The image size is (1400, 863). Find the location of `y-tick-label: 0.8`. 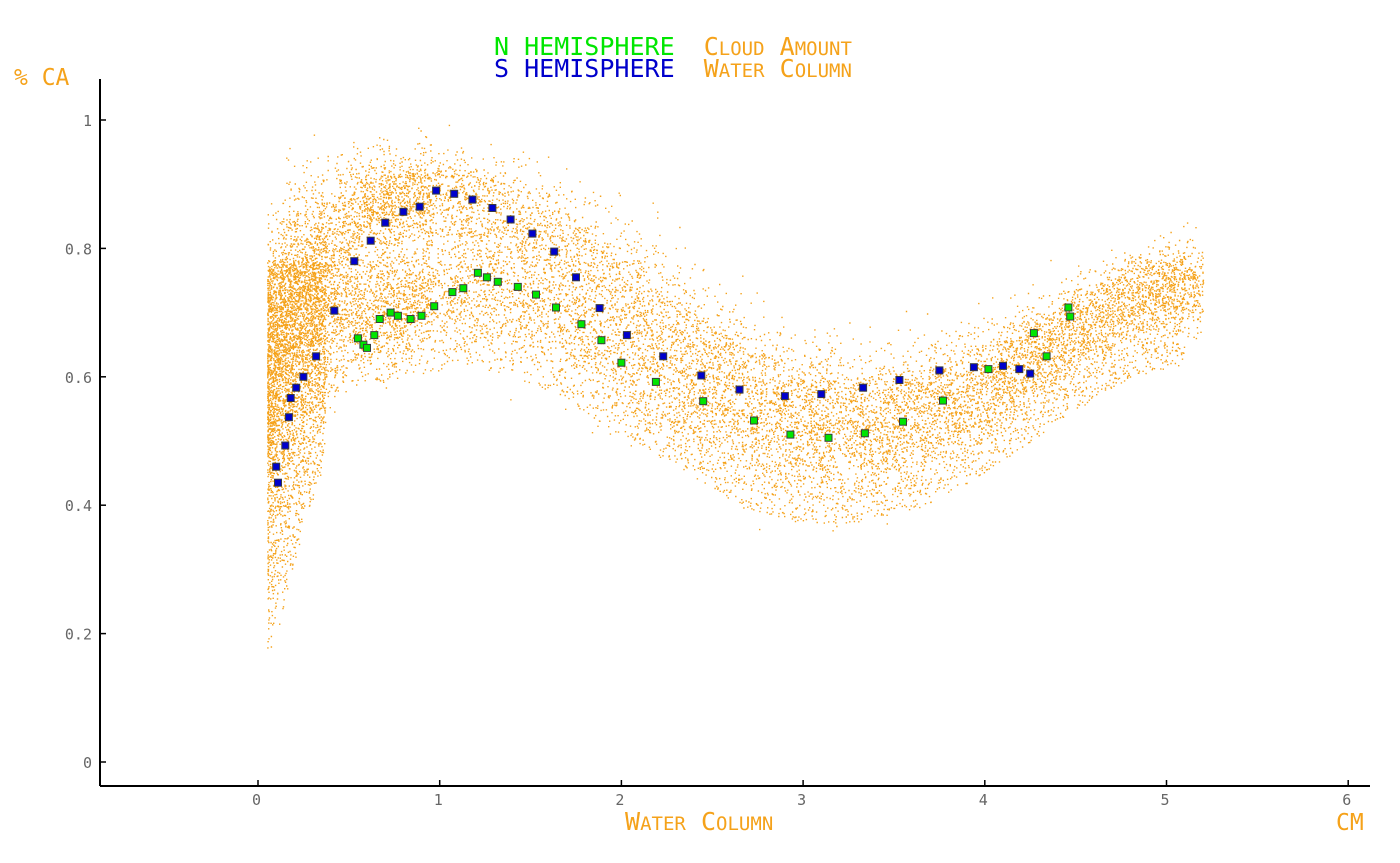

y-tick-label: 0.8 is located at coordinates (78, 249).